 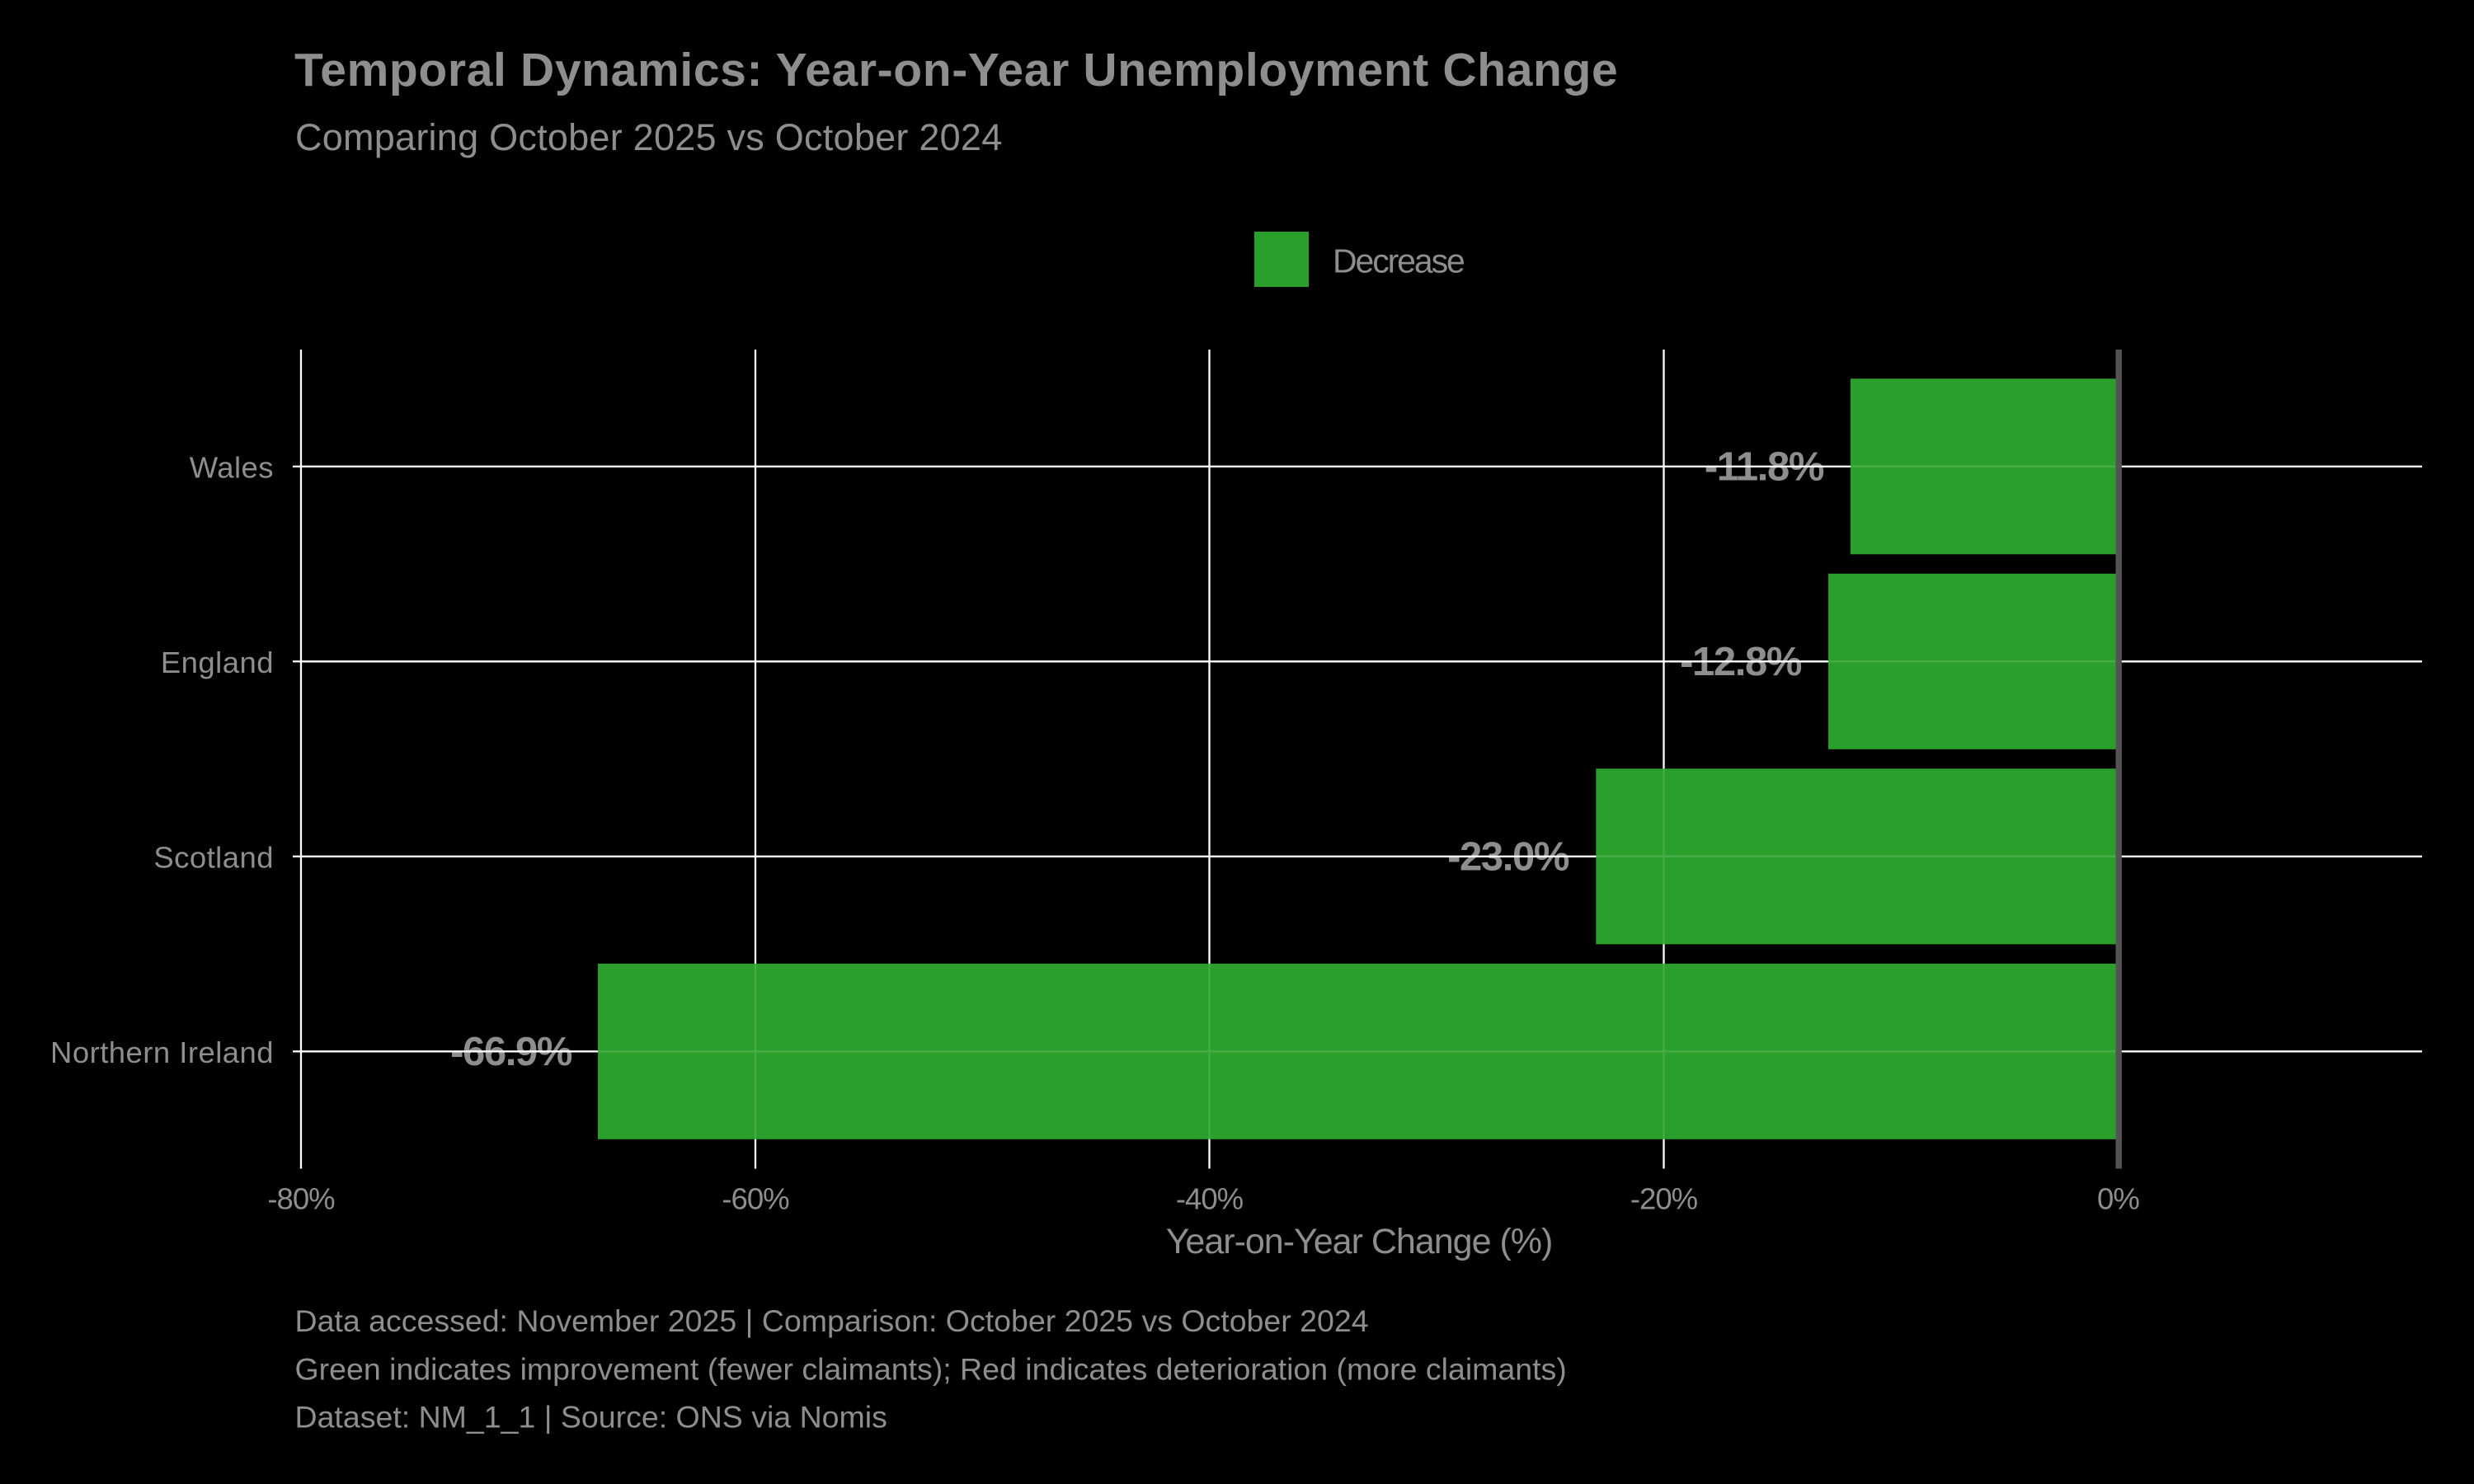 What do you see at coordinates (162, 1052) in the screenshot?
I see `svg-text: Northern Ireland` at bounding box center [162, 1052].